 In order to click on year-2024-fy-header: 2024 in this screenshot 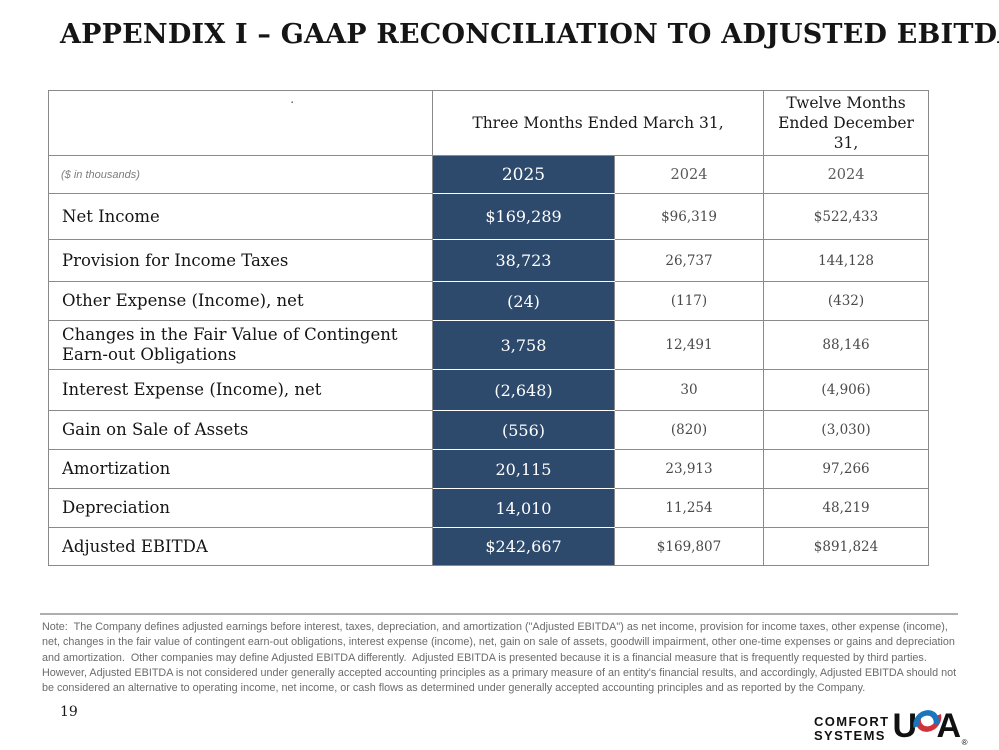, I will do `click(846, 175)`.